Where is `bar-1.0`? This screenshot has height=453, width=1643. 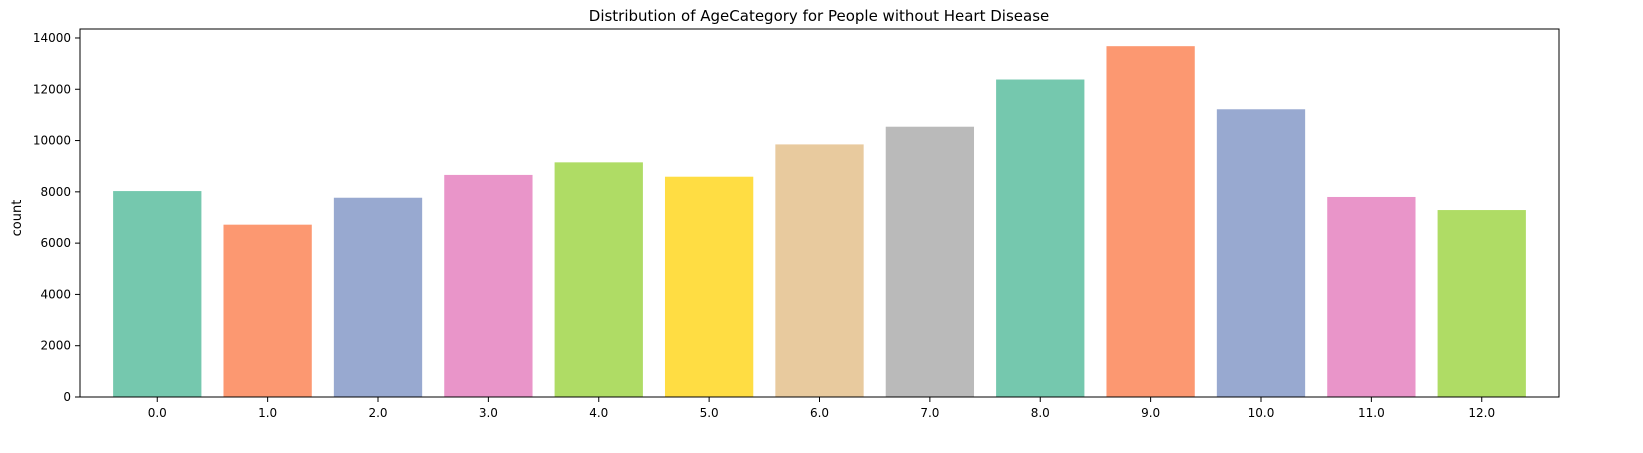
bar-1.0 is located at coordinates (267, 310).